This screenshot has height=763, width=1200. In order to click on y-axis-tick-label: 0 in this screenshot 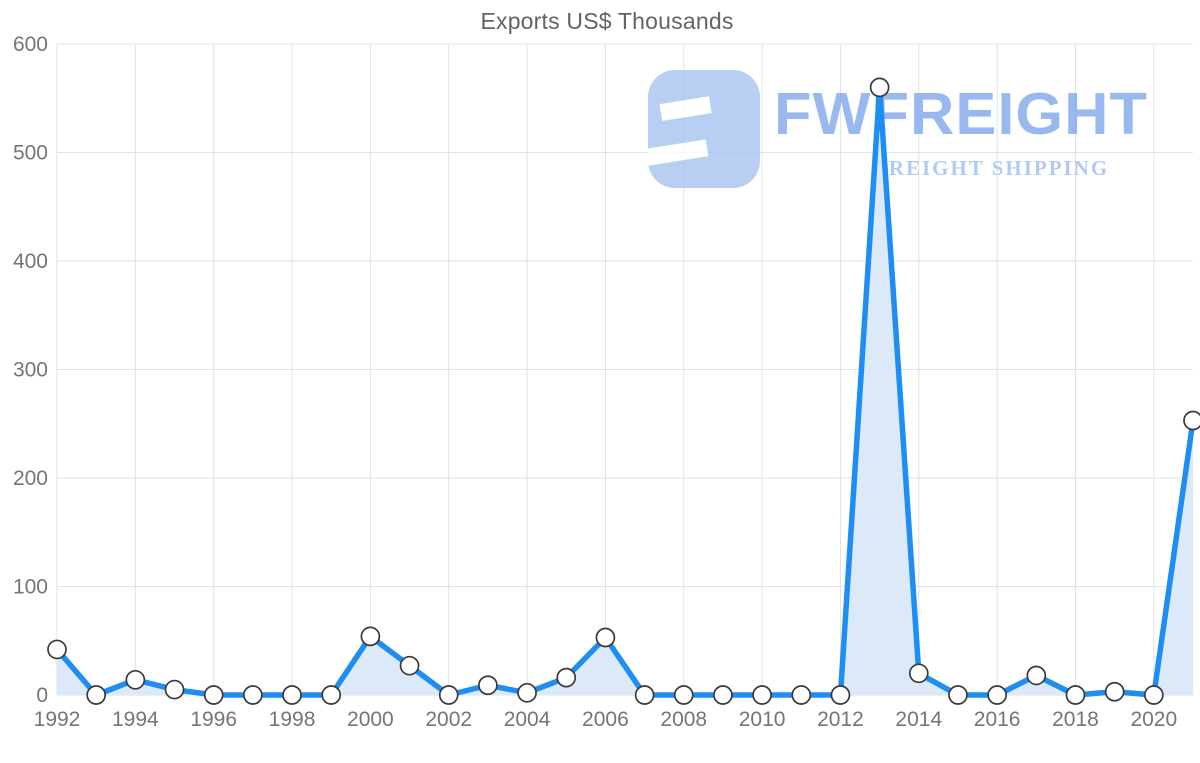, I will do `click(42, 695)`.